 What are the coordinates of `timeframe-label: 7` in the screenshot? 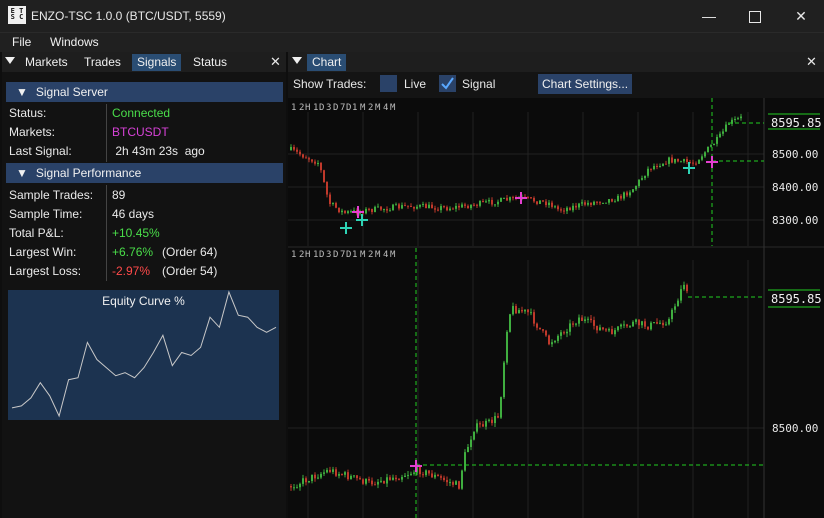 It's located at (342, 255).